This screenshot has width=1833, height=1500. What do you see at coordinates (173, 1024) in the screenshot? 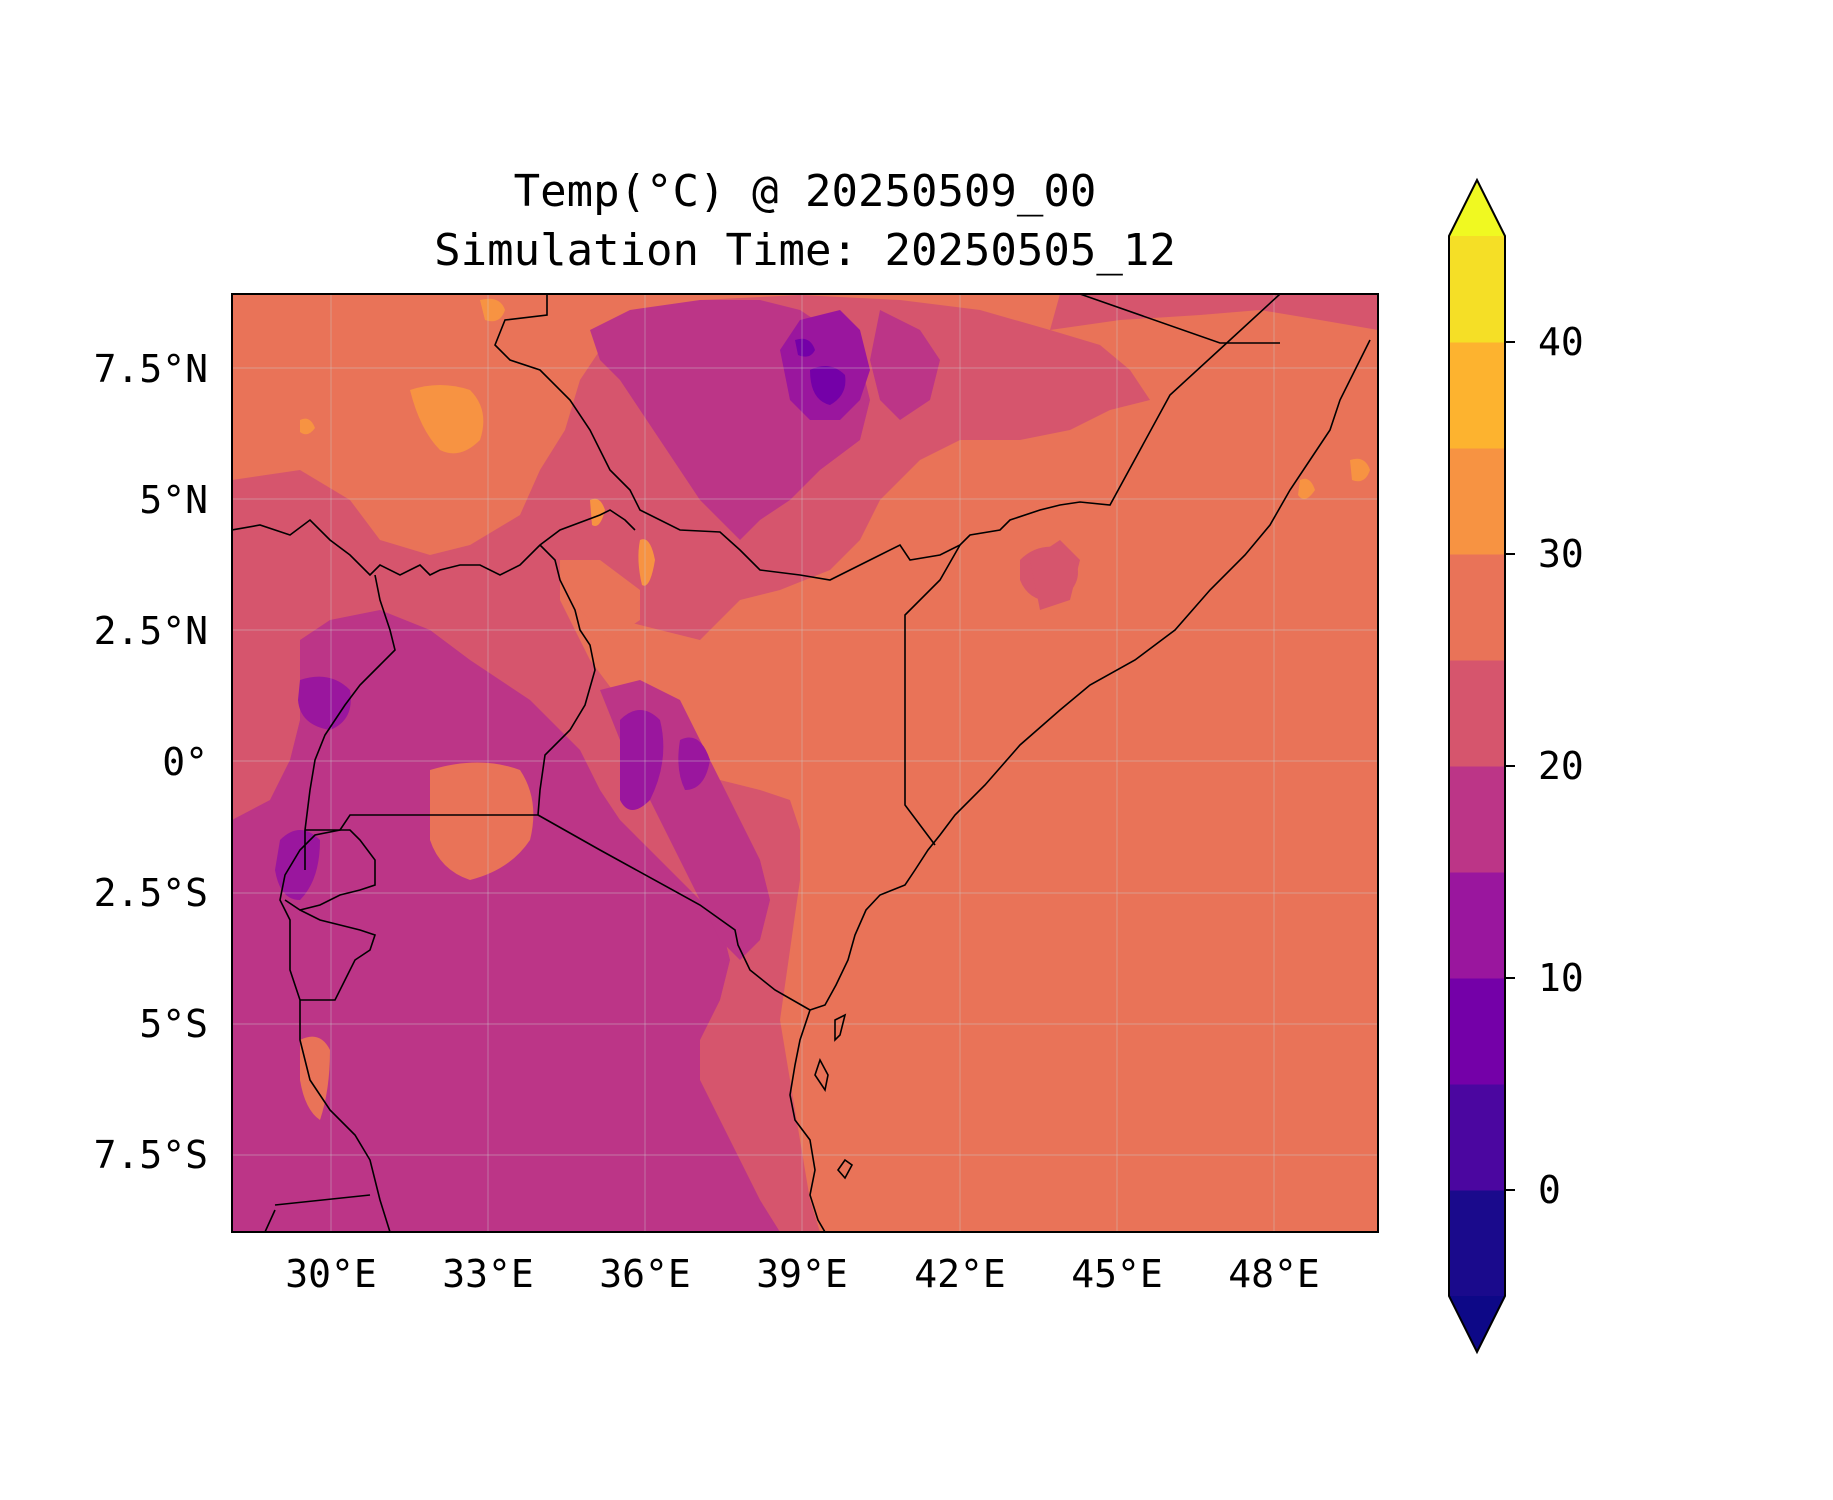
I see `y-tick-label: 5°S` at bounding box center [173, 1024].